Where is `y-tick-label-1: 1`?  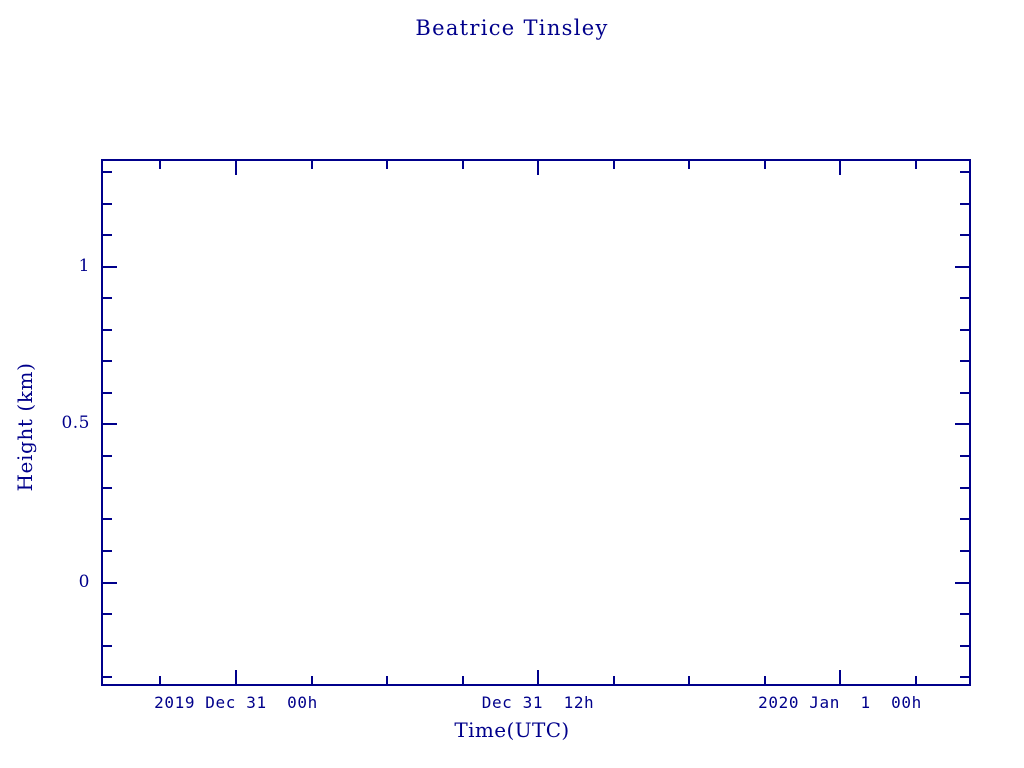 y-tick-label-1: 1 is located at coordinates (84, 266).